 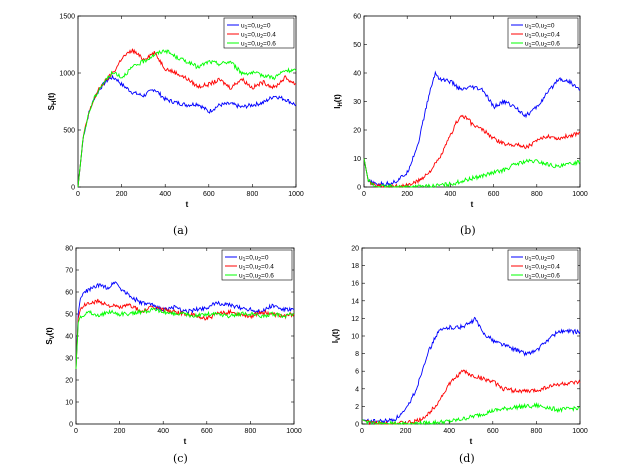 I want to click on y-axis-label: IV(t), so click(x=336, y=336).